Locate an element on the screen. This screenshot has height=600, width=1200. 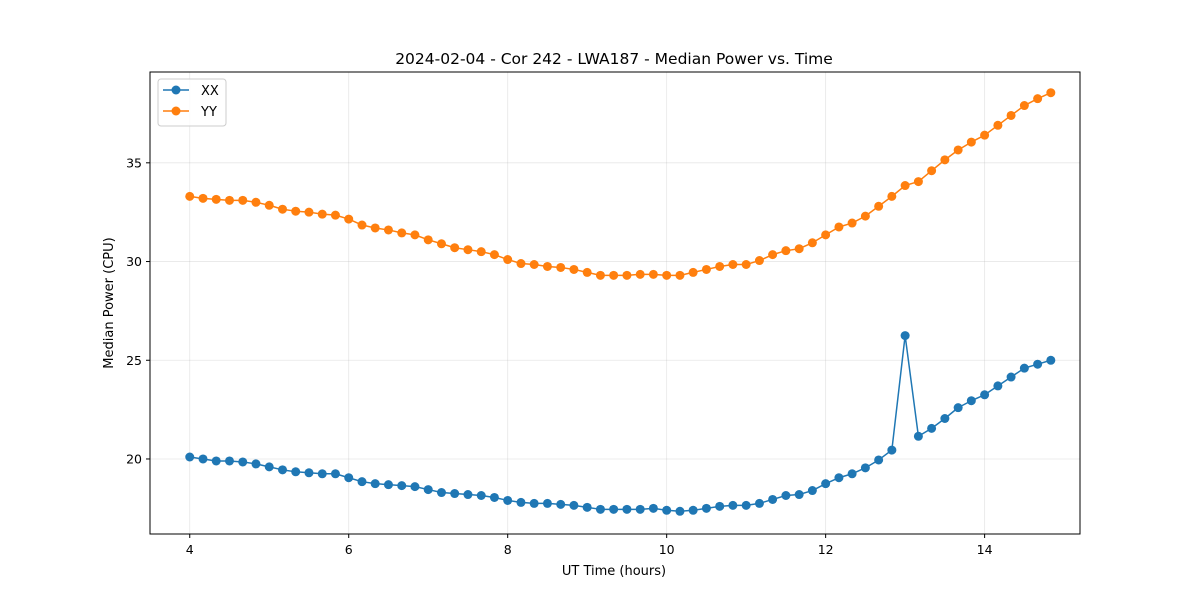
legend-label-xx: XX is located at coordinates (210, 91).